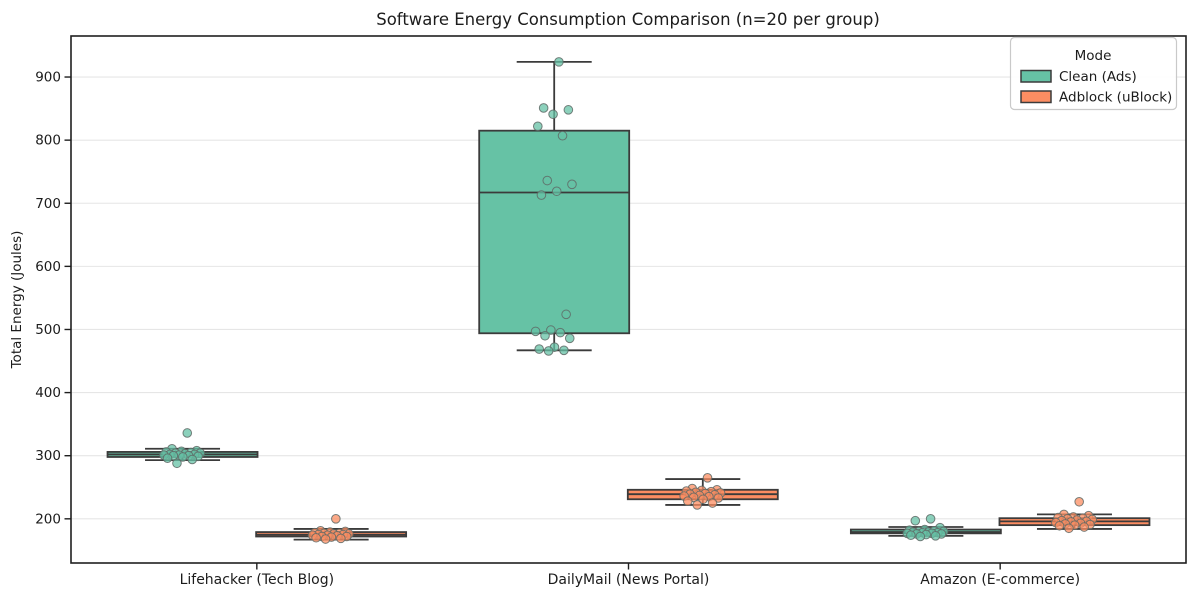  I want to click on legend-frame, so click(1093, 73).